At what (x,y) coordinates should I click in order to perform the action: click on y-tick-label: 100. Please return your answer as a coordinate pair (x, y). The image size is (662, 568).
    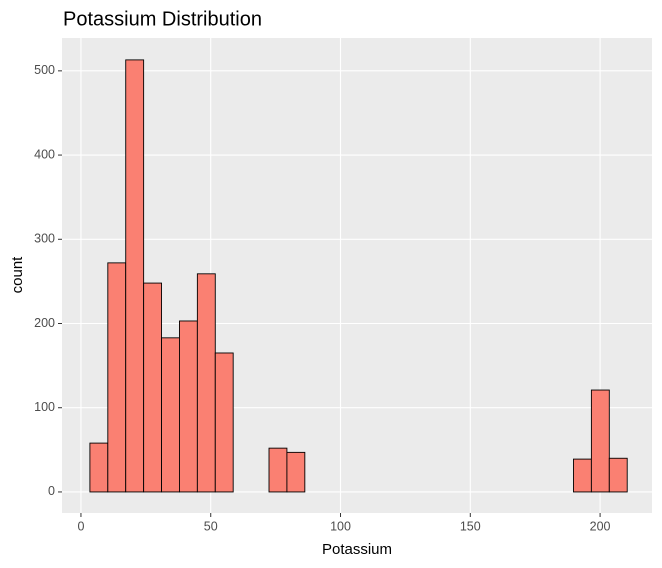
    Looking at the image, I should click on (44, 407).